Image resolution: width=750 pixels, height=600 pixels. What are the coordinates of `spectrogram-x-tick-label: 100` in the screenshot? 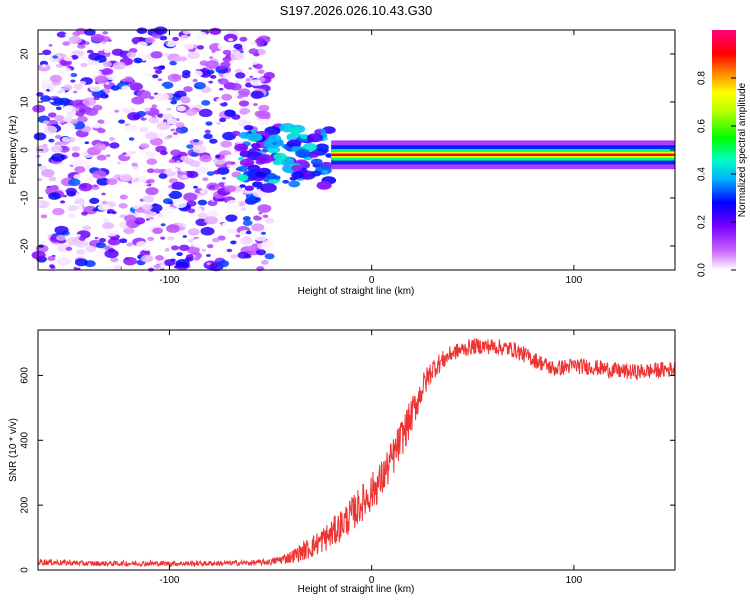 It's located at (574, 280).